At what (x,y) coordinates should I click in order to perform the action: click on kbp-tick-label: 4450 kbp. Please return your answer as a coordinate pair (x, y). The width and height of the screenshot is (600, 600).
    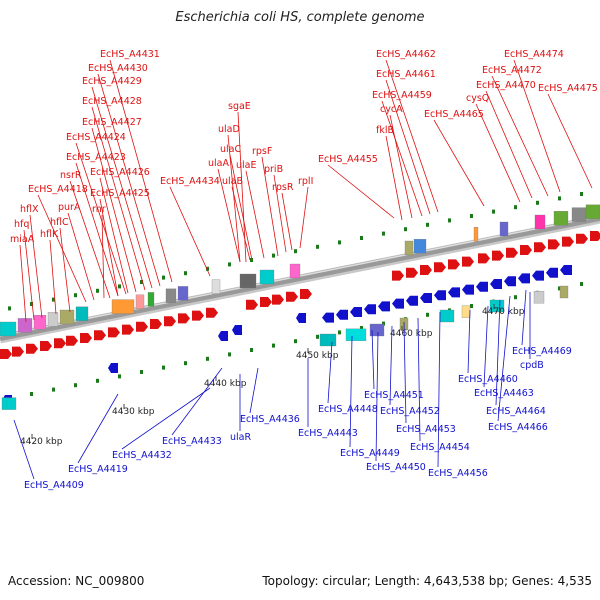
    Looking at the image, I should click on (317, 356).